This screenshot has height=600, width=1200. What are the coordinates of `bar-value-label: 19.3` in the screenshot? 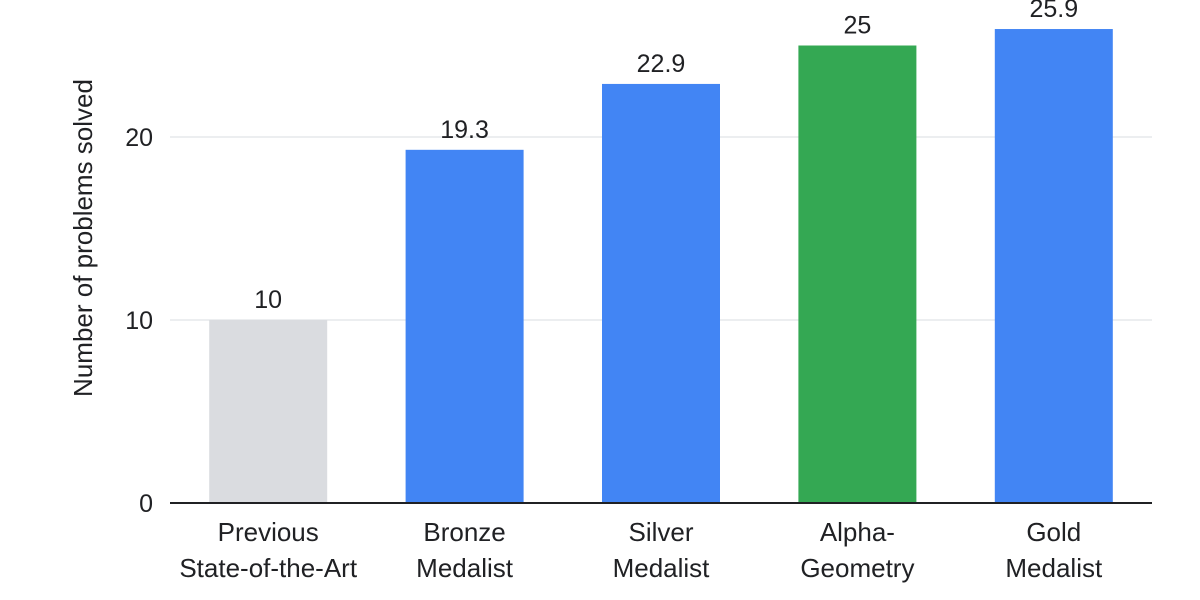 It's located at (464, 130).